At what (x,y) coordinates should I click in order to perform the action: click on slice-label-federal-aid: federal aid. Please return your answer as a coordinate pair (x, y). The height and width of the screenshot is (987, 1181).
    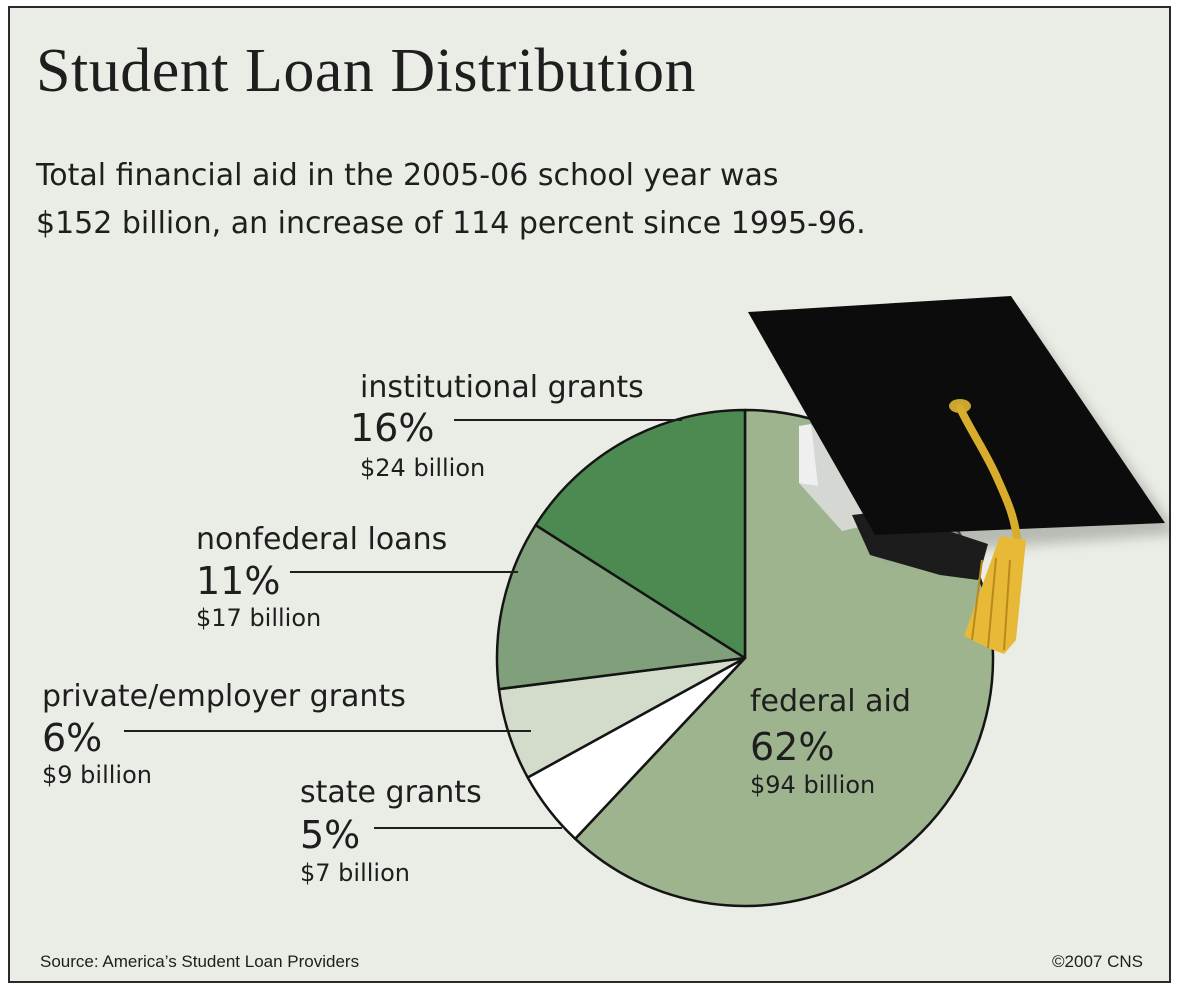
    Looking at the image, I should click on (830, 701).